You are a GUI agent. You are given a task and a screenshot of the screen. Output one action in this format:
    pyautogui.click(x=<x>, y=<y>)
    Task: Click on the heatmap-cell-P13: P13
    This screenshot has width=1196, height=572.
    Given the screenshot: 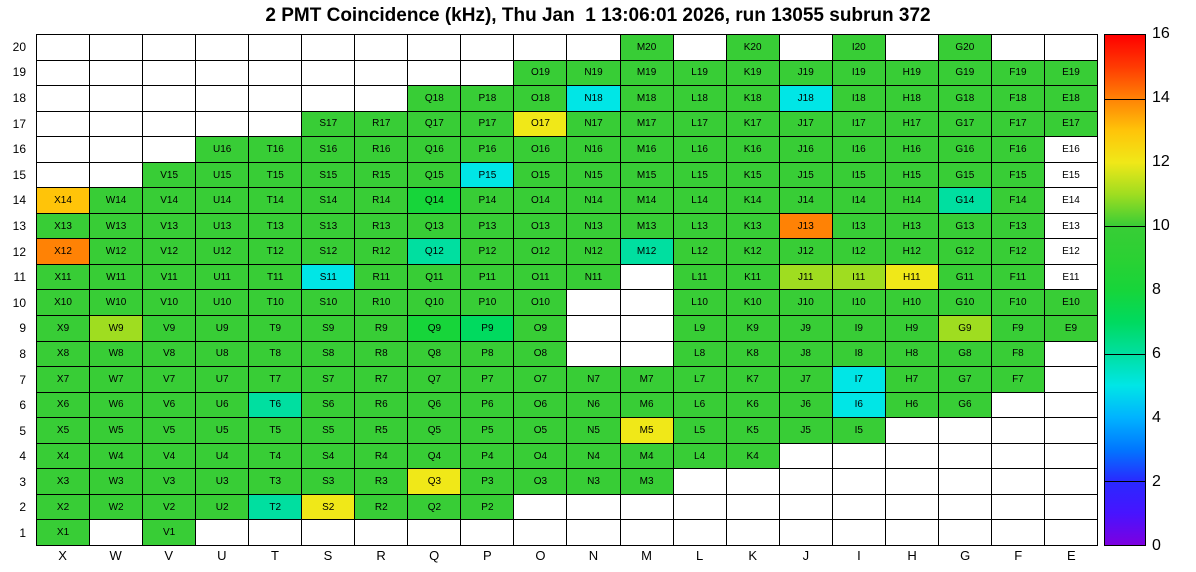 What is the action you would take?
    pyautogui.click(x=487, y=226)
    